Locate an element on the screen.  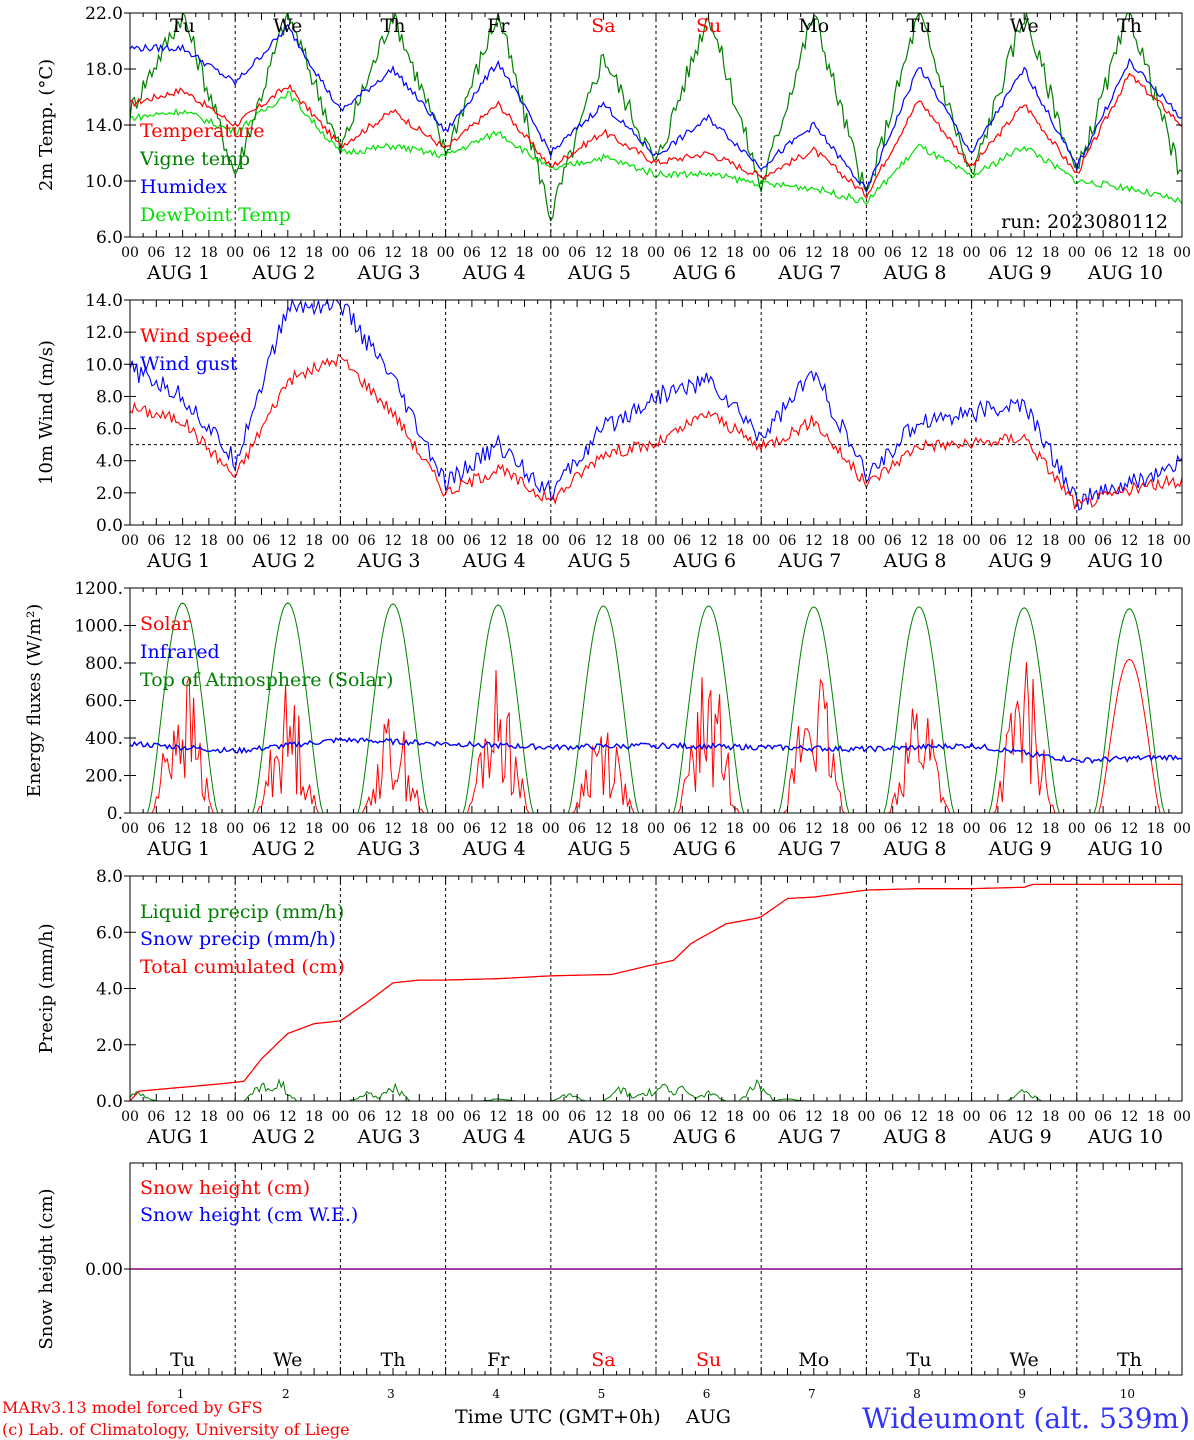
weekday-label: Sa is located at coordinates (603, 1360).